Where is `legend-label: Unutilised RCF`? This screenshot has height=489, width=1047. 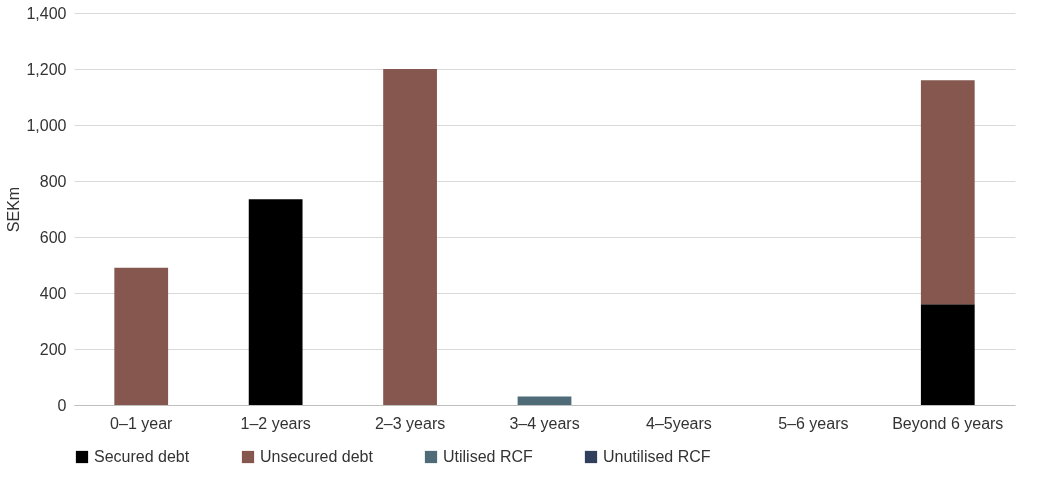
legend-label: Unutilised RCF is located at coordinates (657, 456).